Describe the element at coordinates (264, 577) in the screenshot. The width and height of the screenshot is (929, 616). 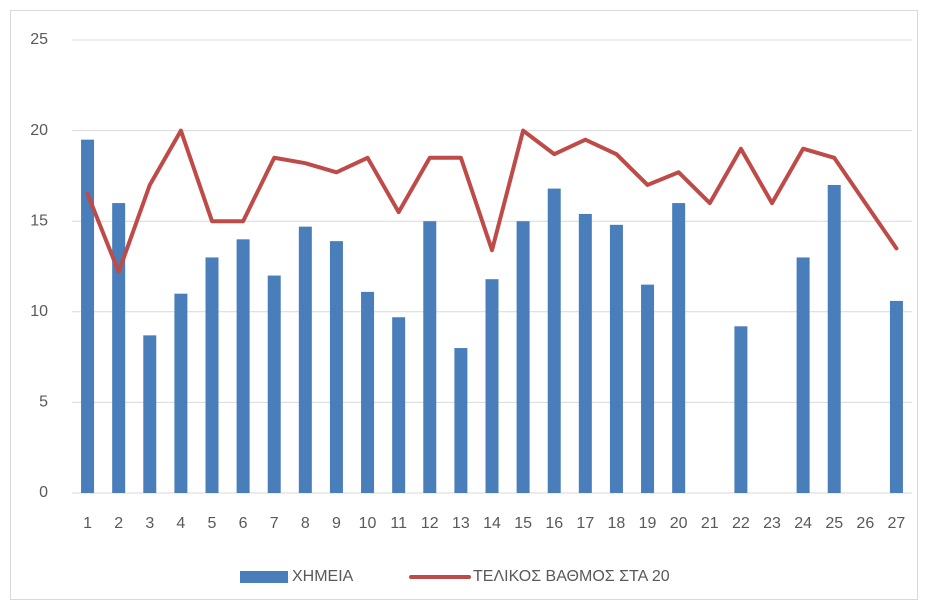
I see `legend-swatch` at that location.